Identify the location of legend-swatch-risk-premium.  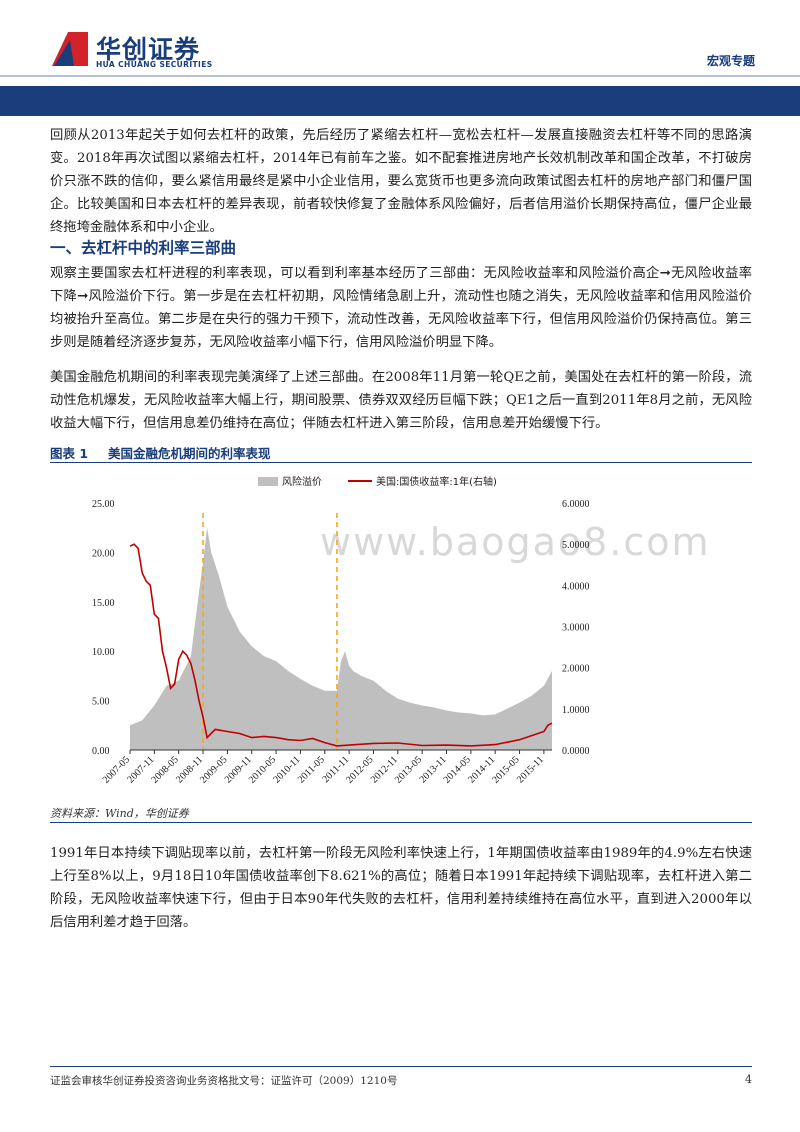
(268, 481).